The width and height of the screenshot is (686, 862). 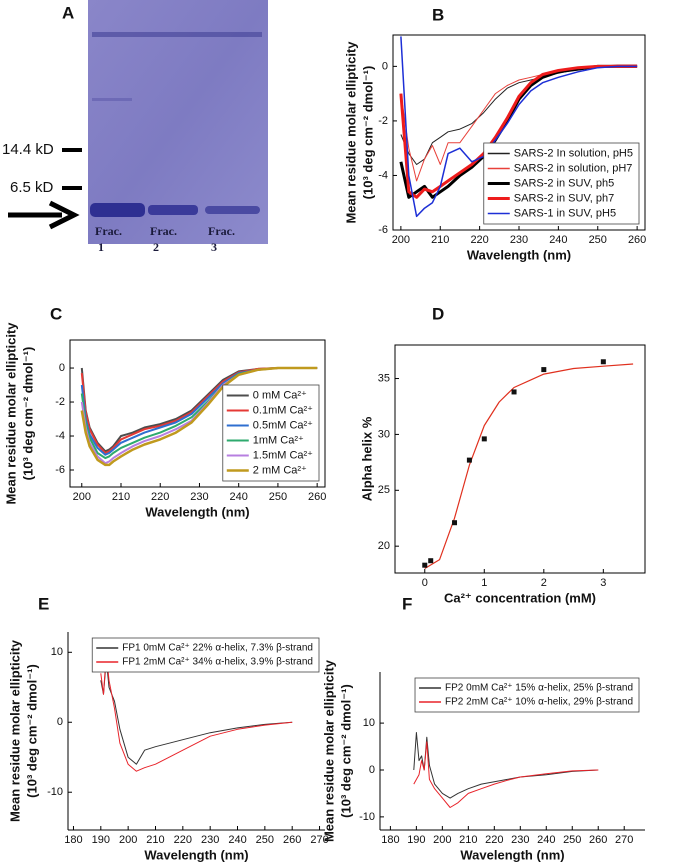 I want to click on legend-label: FP1 2mM Ca²⁺ 34% α-helix, 3.9% β-strand, so click(x=217, y=662).